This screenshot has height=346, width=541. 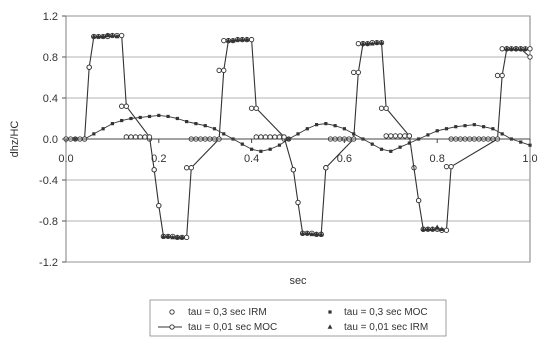 I want to click on legend-item-tau-03-irm: tau = 0,3 sec IRM, so click(x=218, y=312).